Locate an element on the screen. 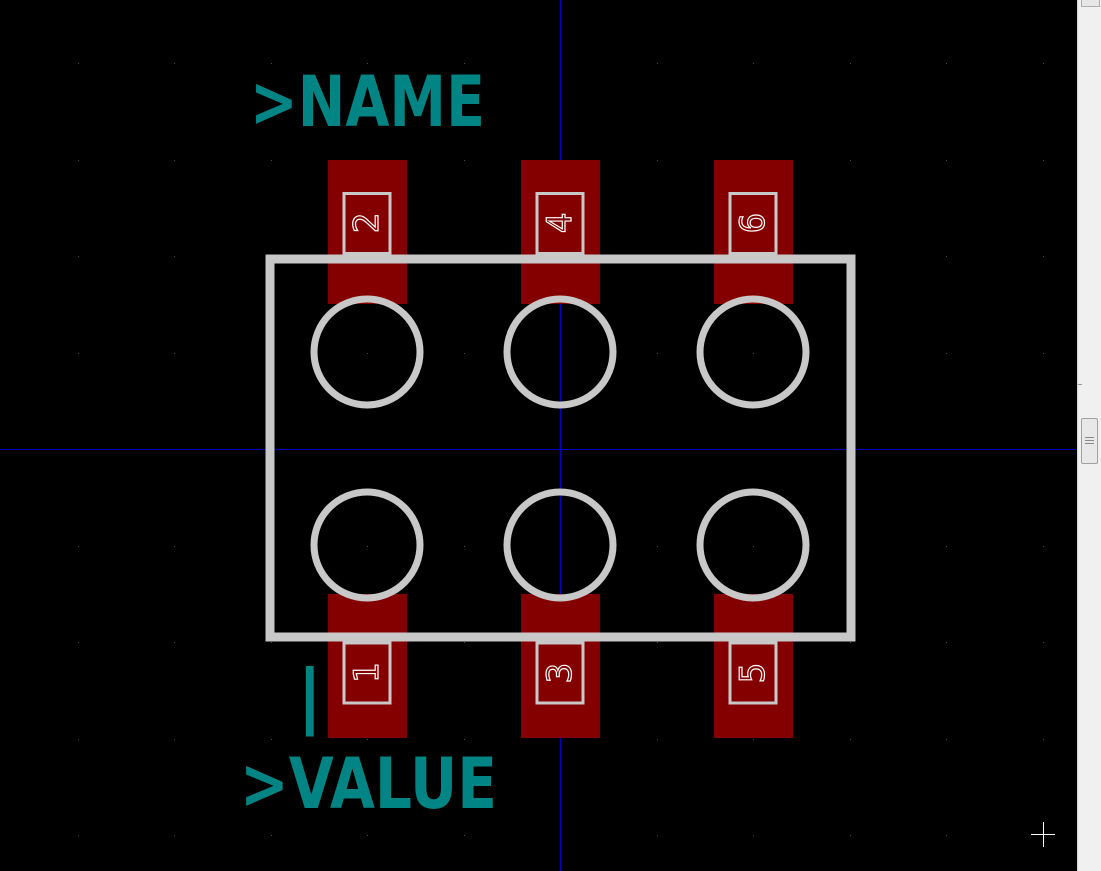  scroll-thumb is located at coordinates (1089, 441).